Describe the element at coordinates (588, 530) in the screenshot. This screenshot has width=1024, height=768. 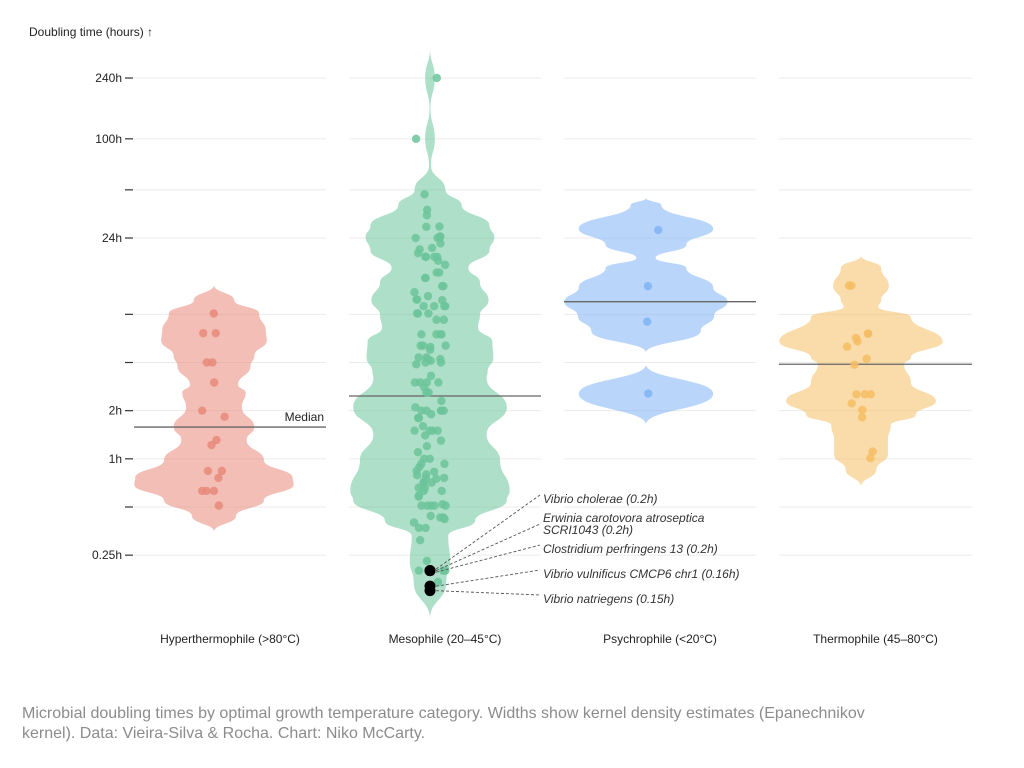
I see `annotation-label: SCRI1043 (0.2h)` at that location.